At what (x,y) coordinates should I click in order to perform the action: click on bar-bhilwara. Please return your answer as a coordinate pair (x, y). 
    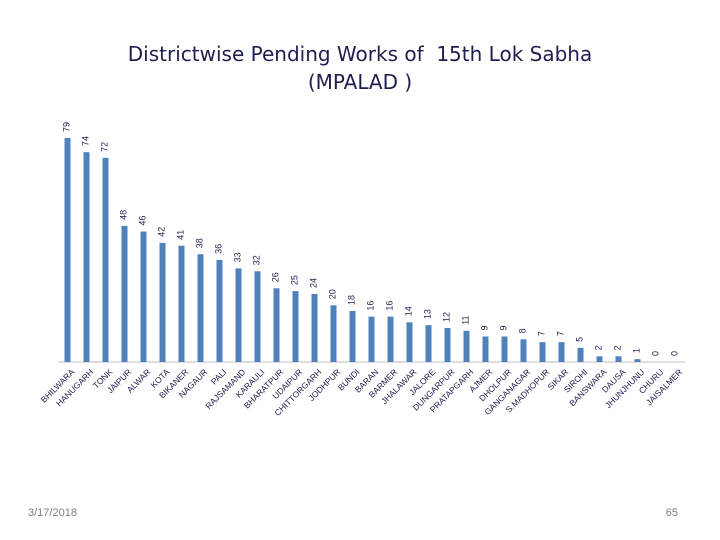
    Looking at the image, I should click on (67, 250).